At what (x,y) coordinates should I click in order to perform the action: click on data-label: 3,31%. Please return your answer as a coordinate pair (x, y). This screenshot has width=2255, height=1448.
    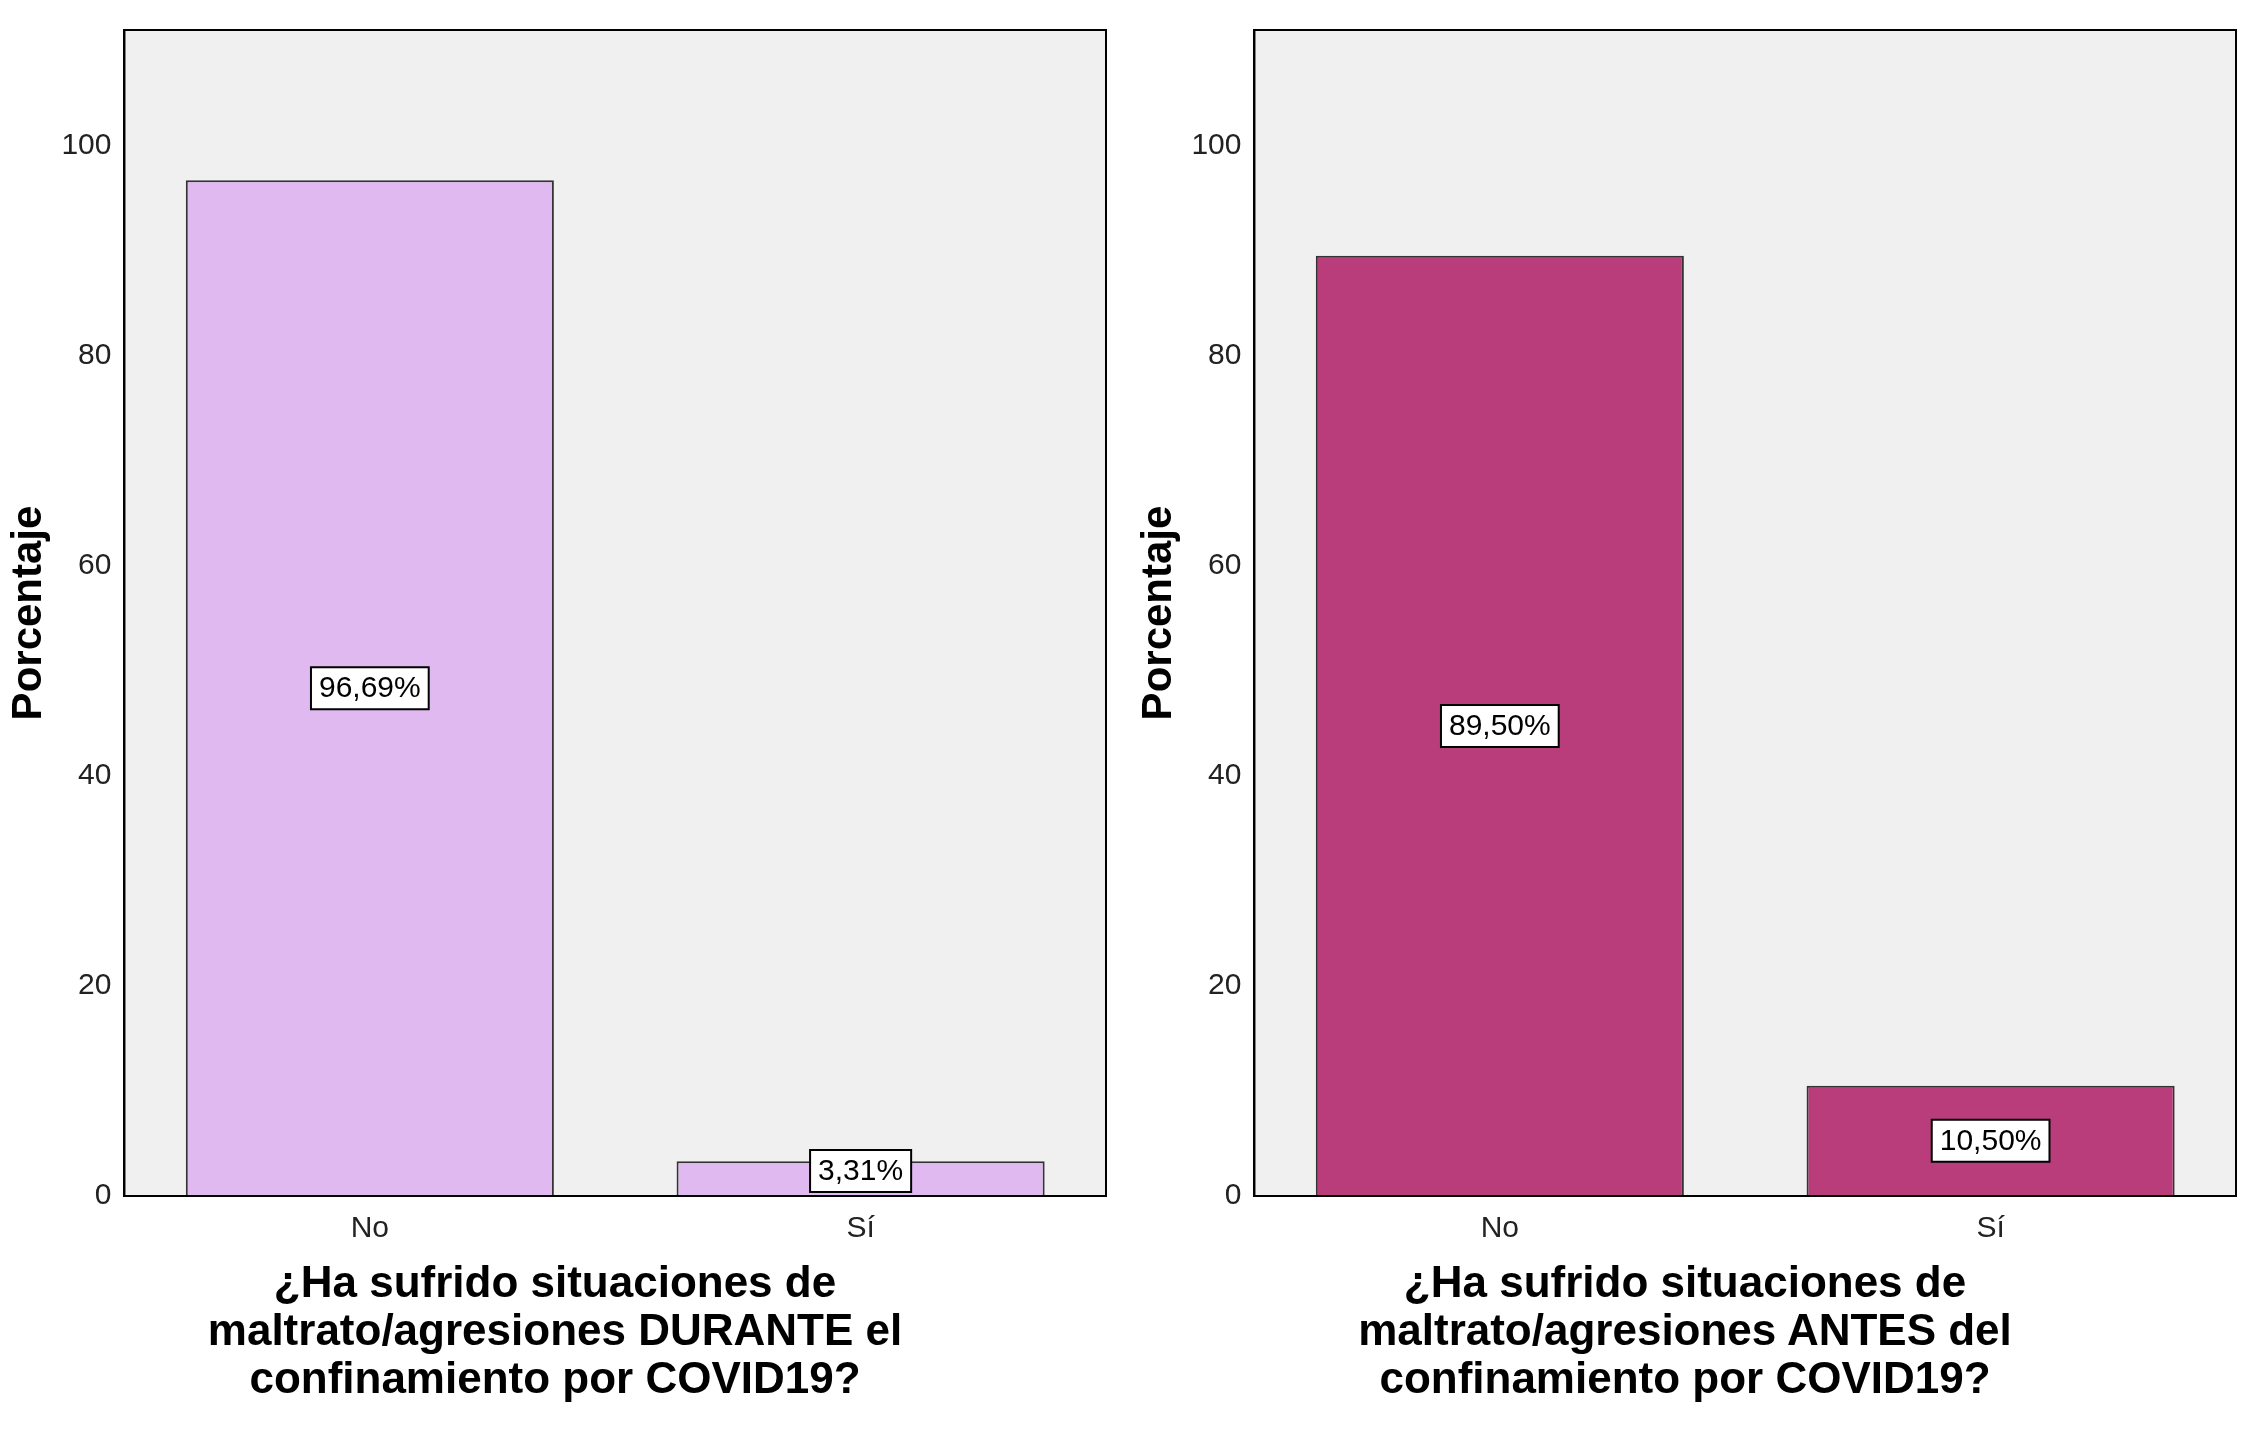
    Looking at the image, I should click on (861, 1170).